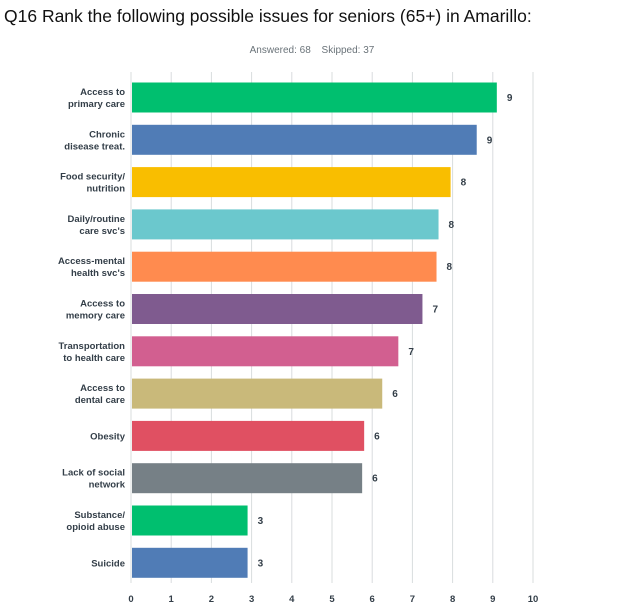 The width and height of the screenshot is (624, 606). Describe the element at coordinates (533, 599) in the screenshot. I see `x-tick-label: 10` at that location.